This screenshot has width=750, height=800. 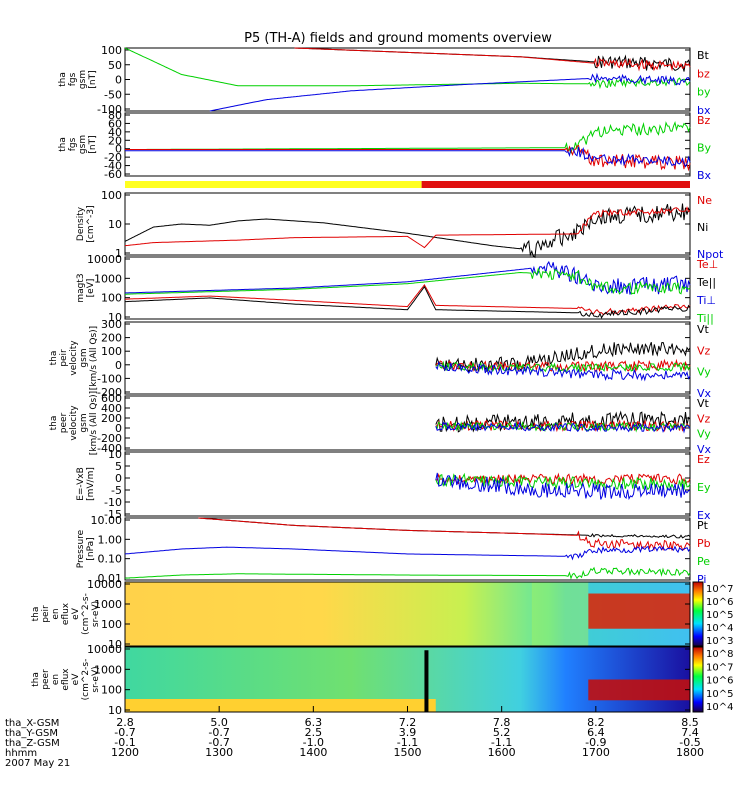 What do you see at coordinates (703, 459) in the screenshot?
I see `legend-entry: Ez` at bounding box center [703, 459].